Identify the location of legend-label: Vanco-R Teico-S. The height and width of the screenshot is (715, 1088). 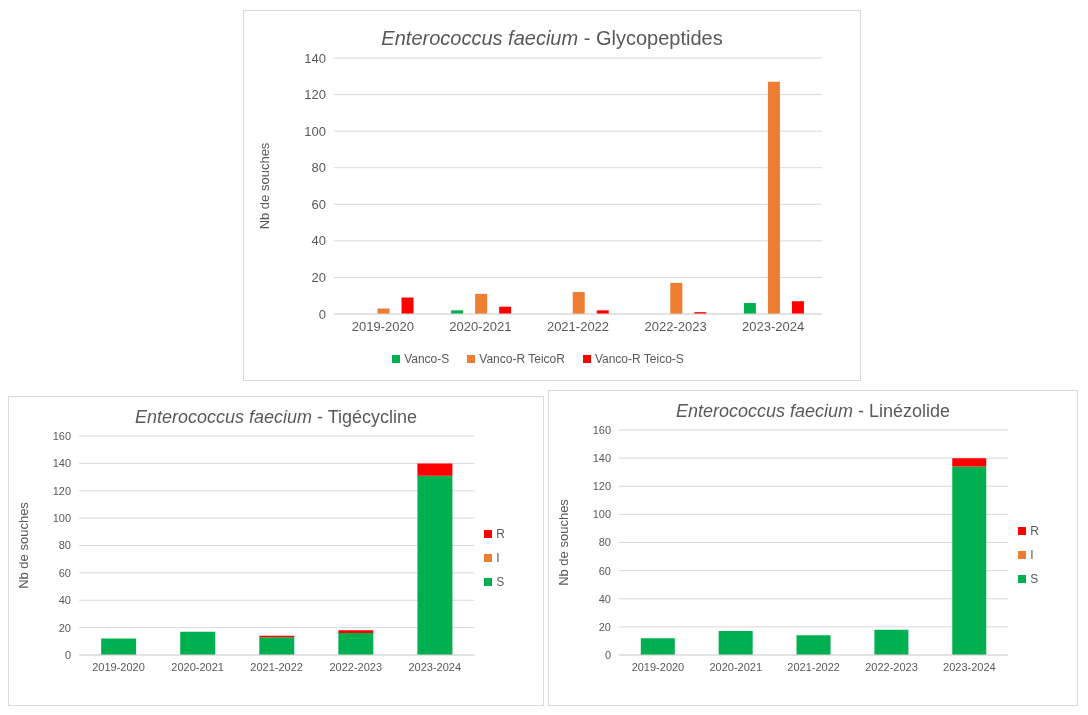
(639, 359).